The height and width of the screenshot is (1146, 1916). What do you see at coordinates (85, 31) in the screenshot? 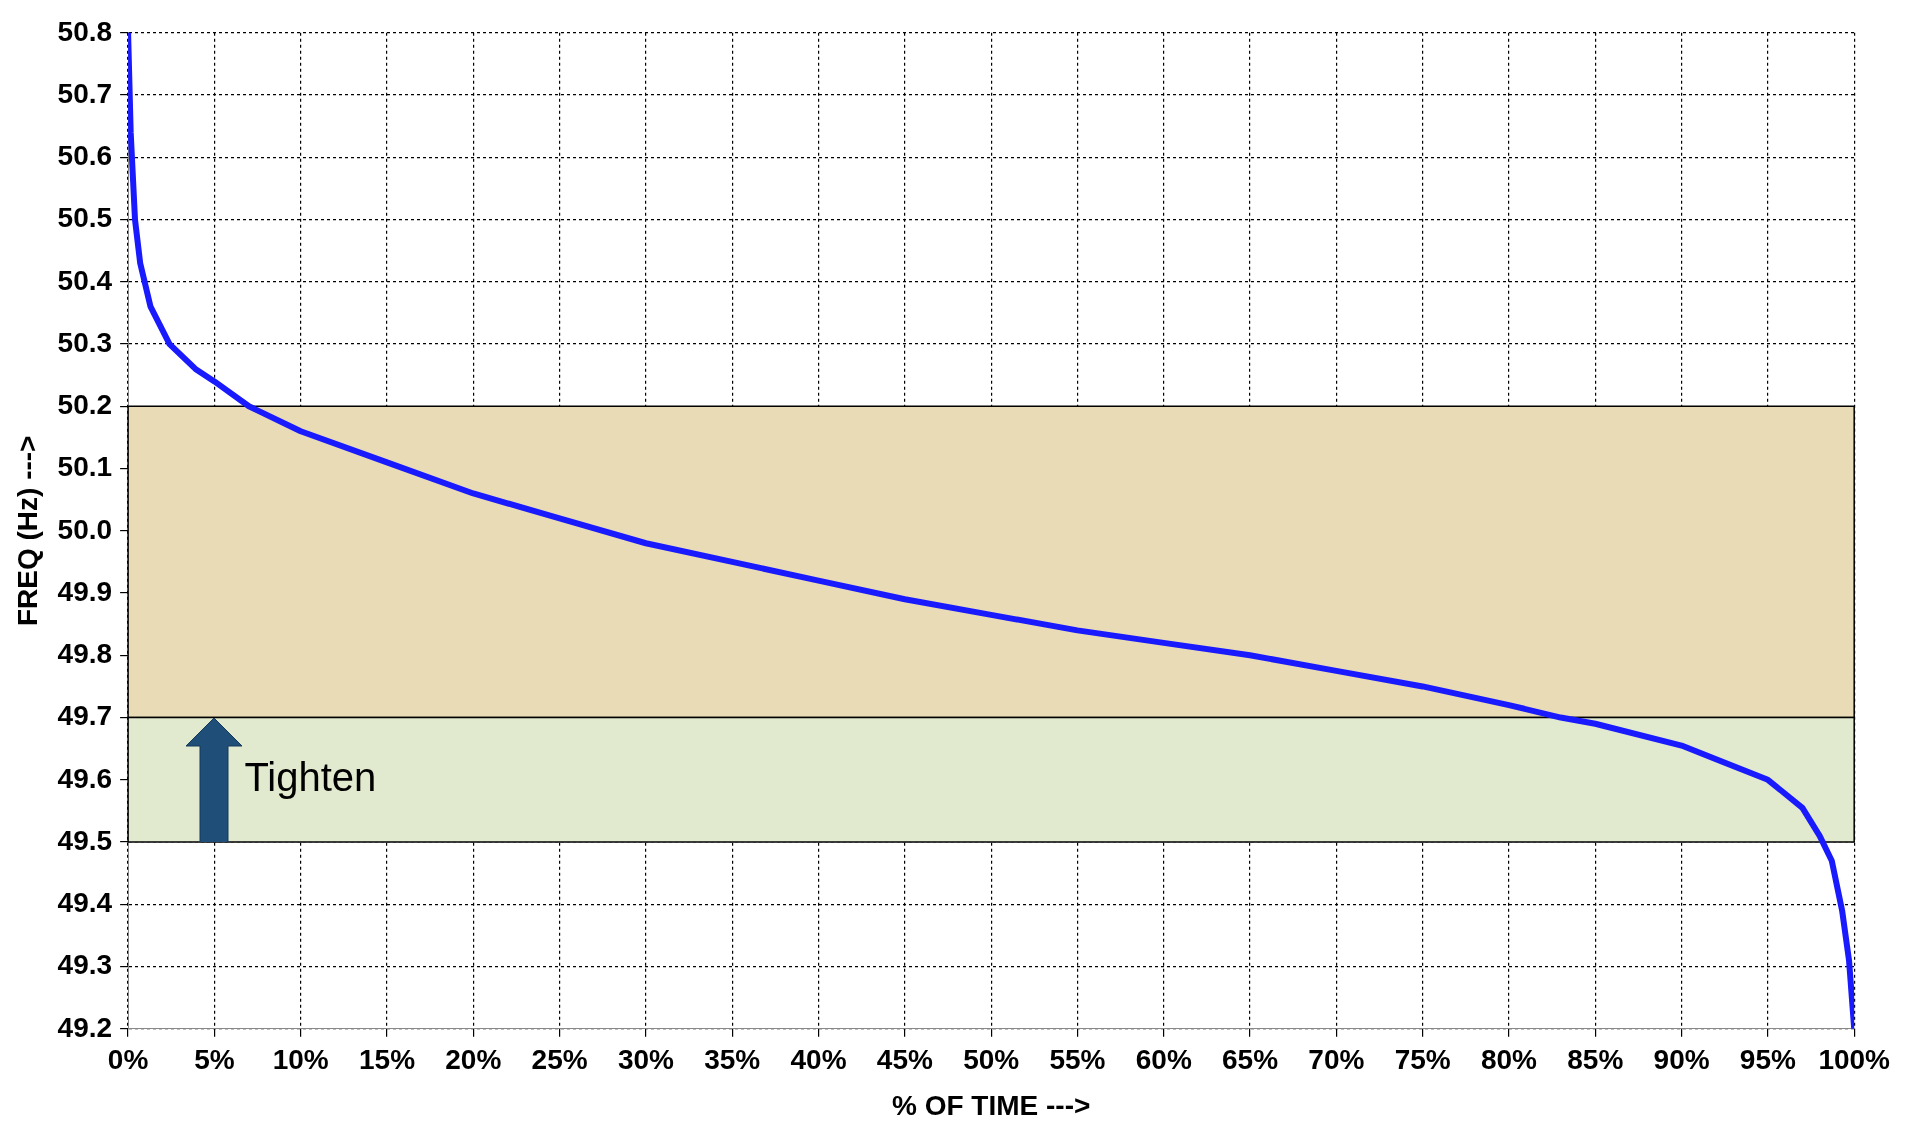
I see `y-tick-label: 50.8` at bounding box center [85, 31].